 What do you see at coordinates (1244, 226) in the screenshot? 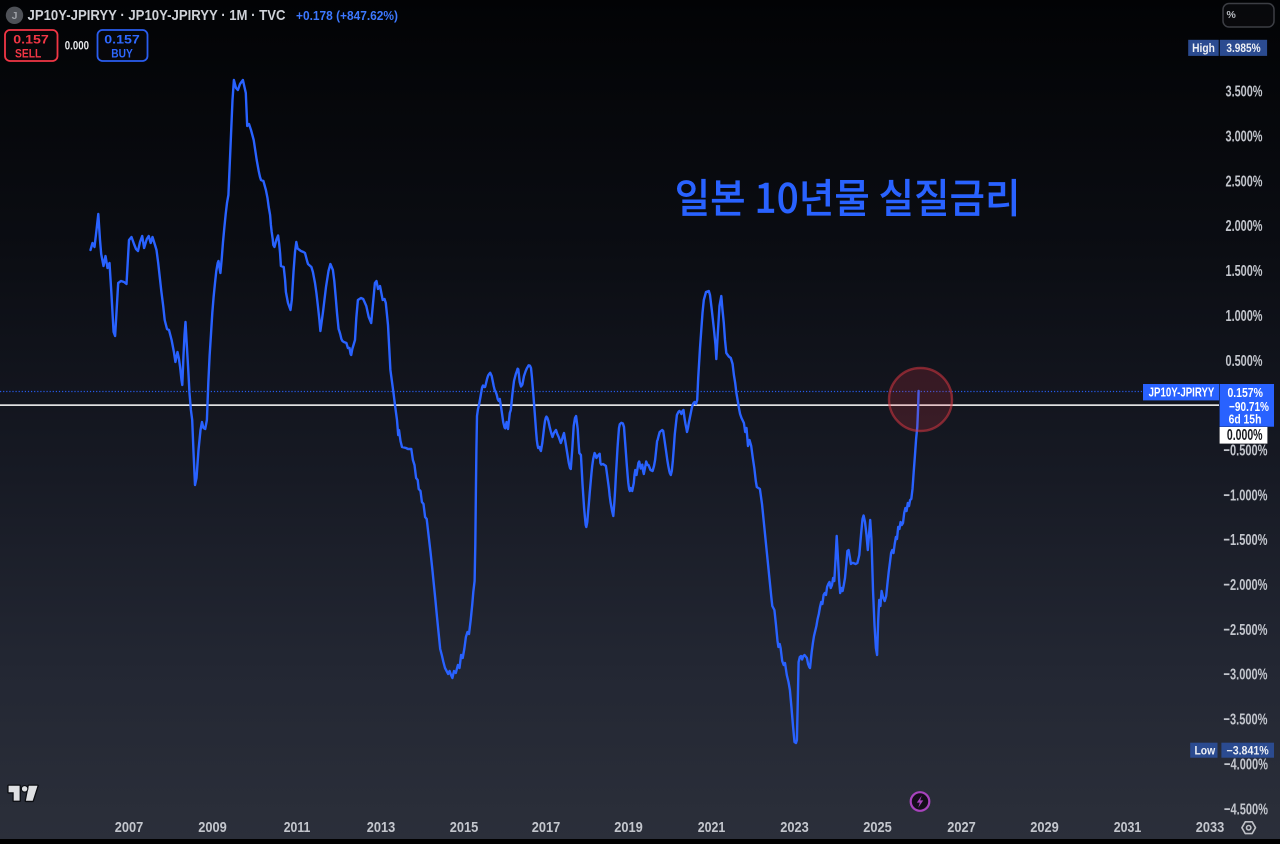
I see `svg-text: 2.000%` at bounding box center [1244, 226].